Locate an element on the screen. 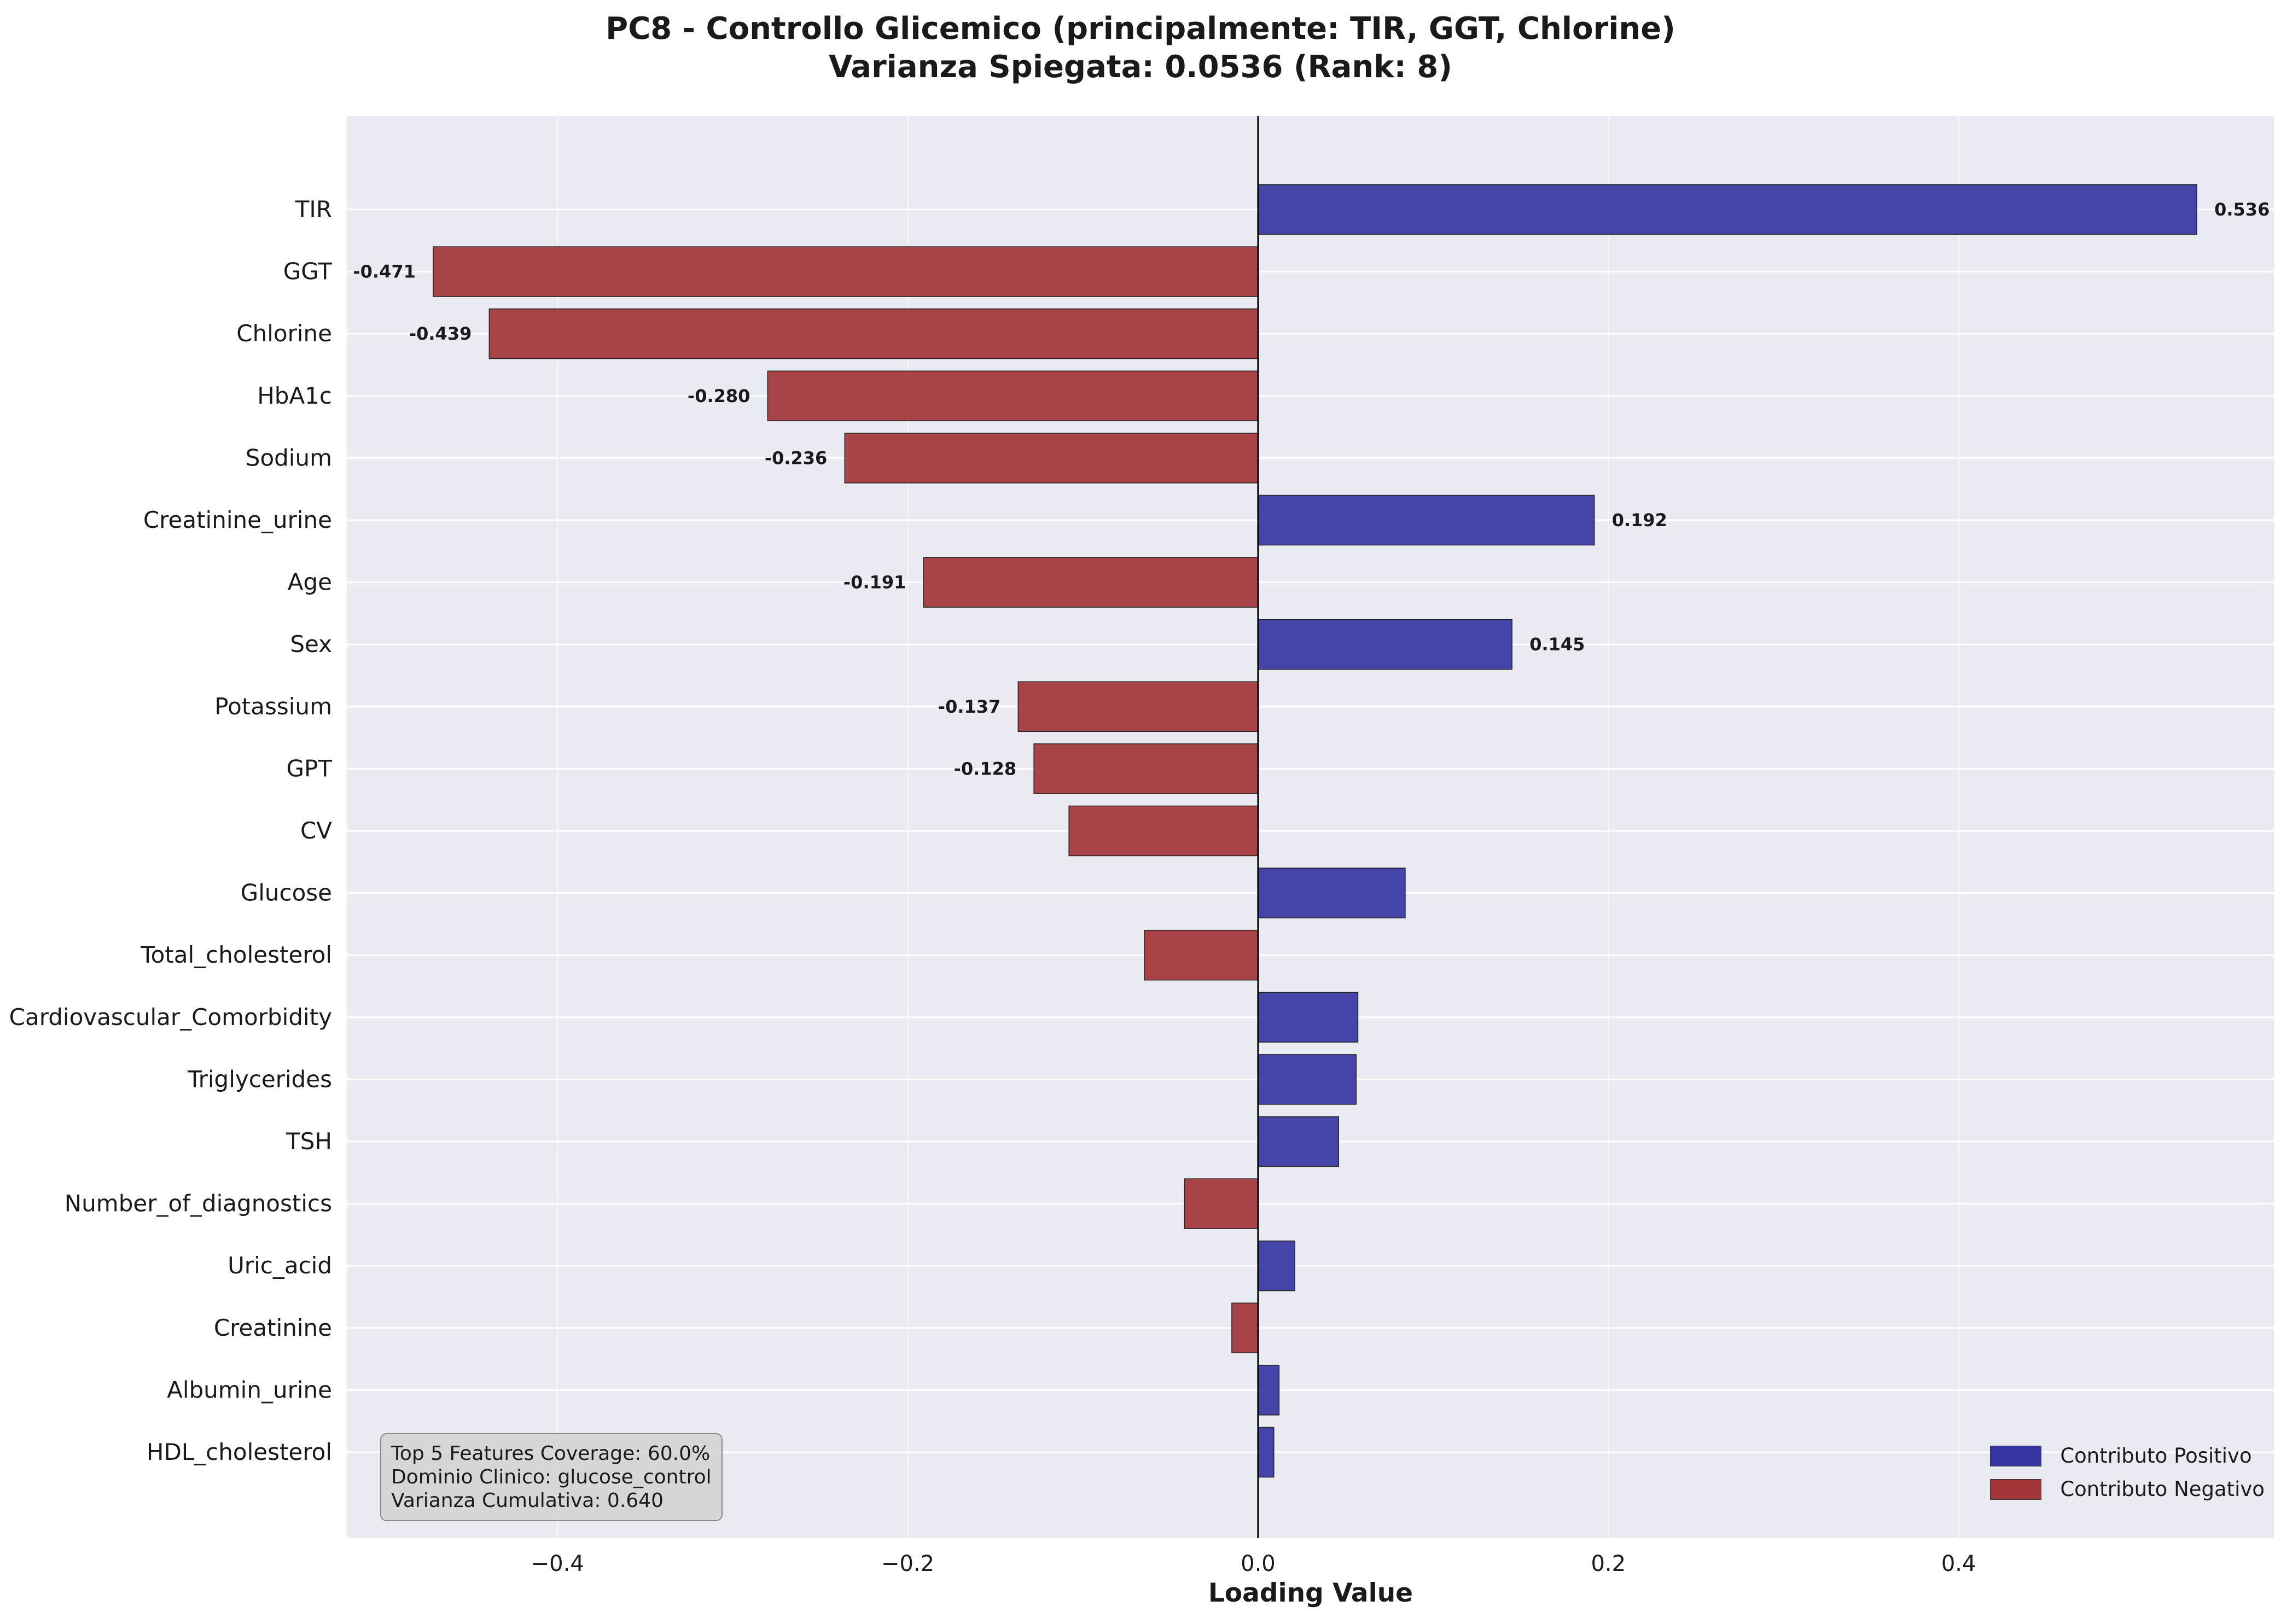  y-tick-label: Number_of_diagnostics is located at coordinates (198, 1203).